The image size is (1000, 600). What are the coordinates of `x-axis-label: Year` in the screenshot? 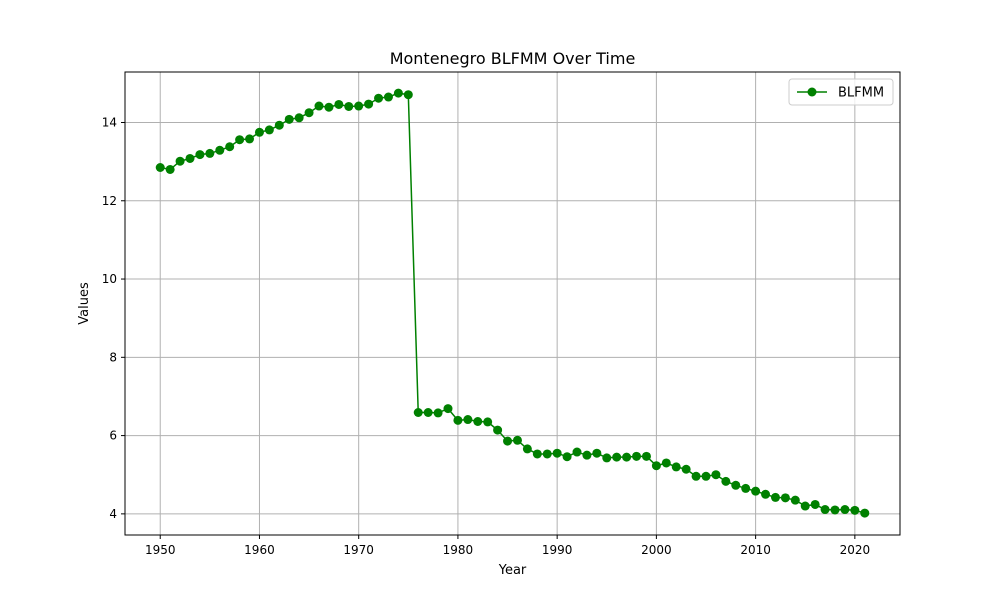 It's located at (512, 570).